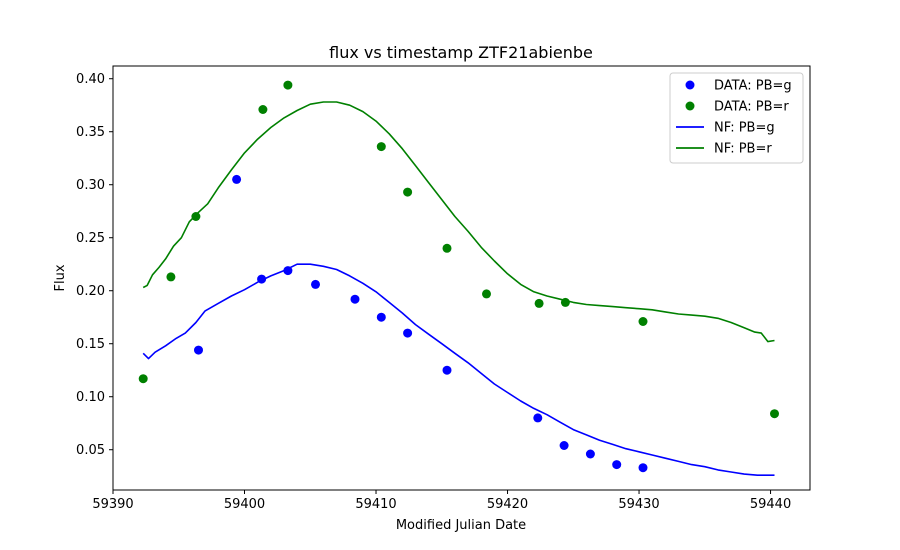  What do you see at coordinates (743, 149) in the screenshot?
I see `legend-label-3: NF: PB=r` at bounding box center [743, 149].